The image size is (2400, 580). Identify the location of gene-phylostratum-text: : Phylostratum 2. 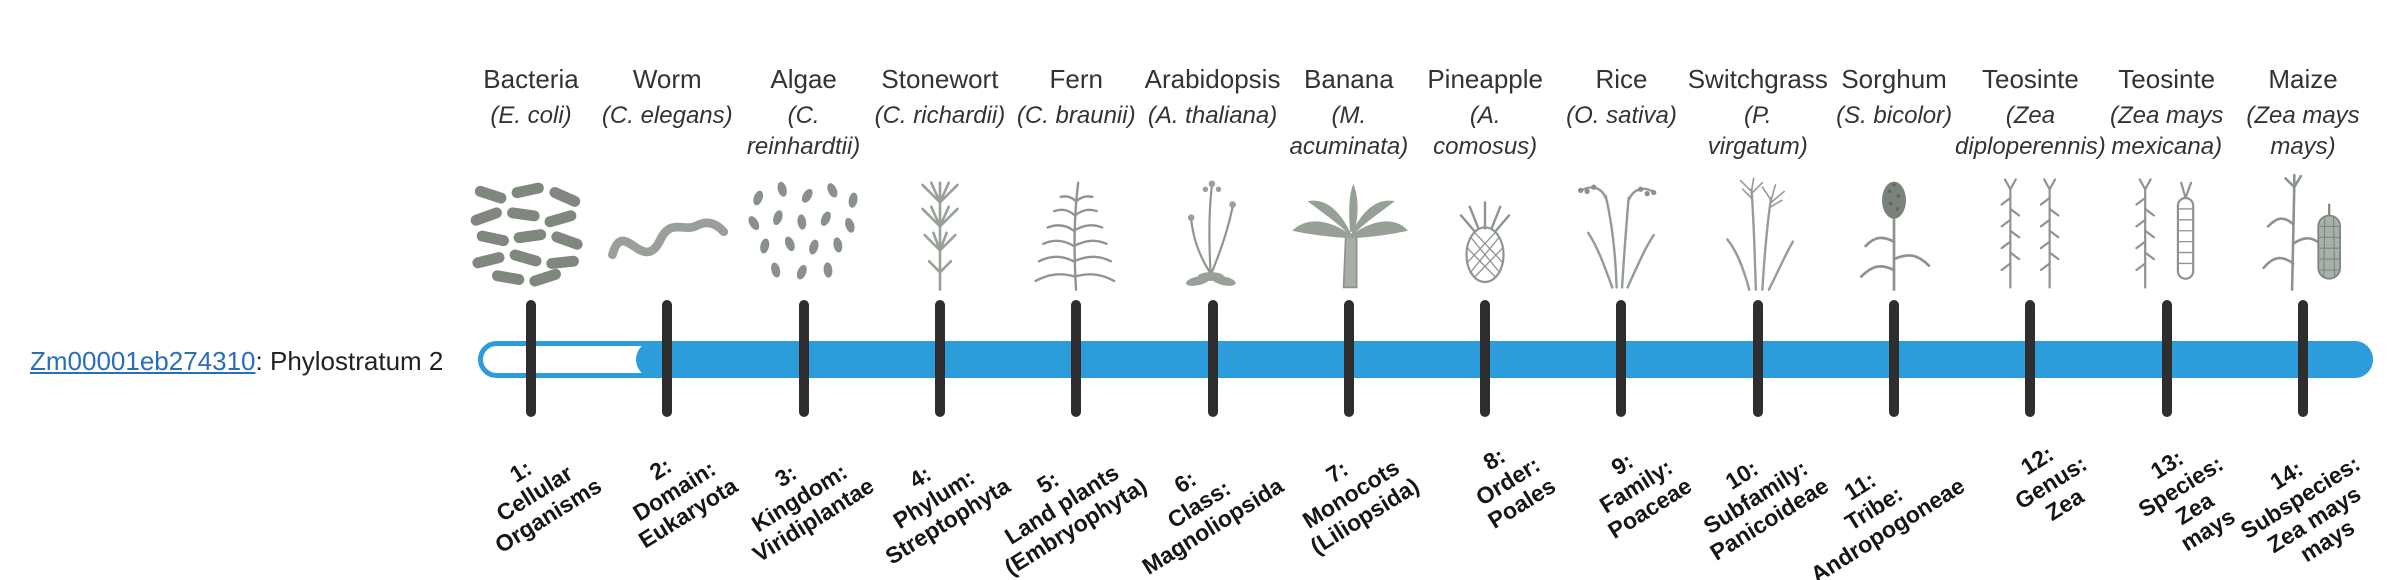
(349, 361).